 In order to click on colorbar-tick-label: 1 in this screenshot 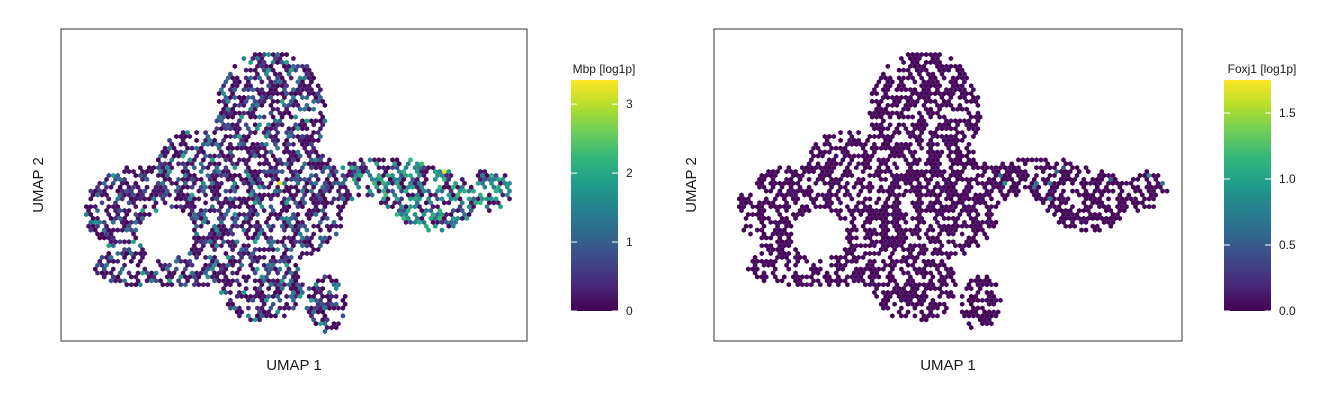, I will do `click(629, 242)`.